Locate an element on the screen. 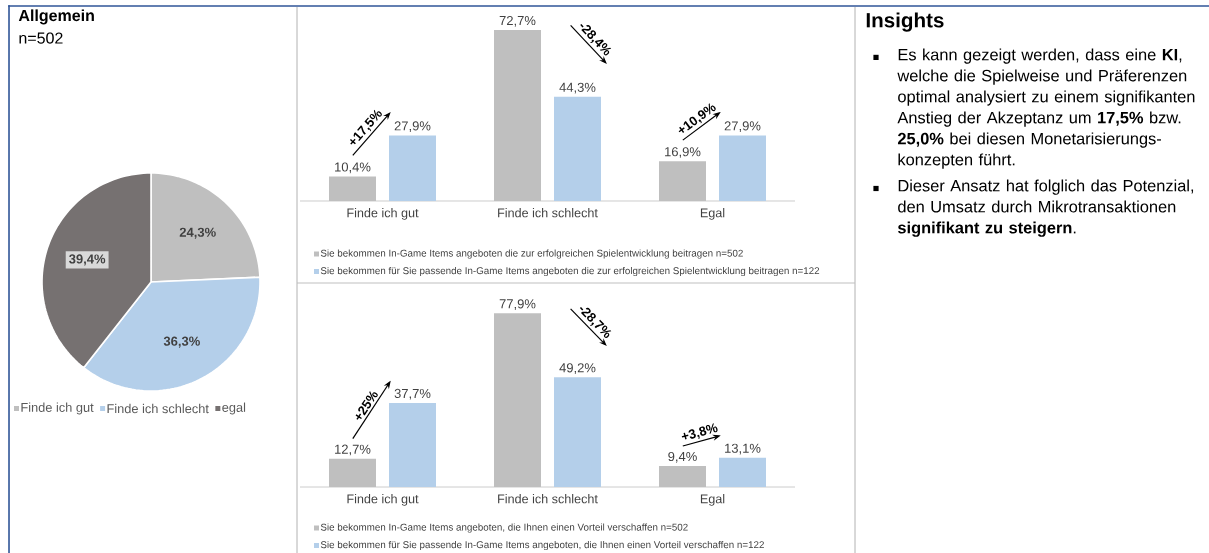 The height and width of the screenshot is (553, 1209). text: Insights is located at coordinates (905, 22).